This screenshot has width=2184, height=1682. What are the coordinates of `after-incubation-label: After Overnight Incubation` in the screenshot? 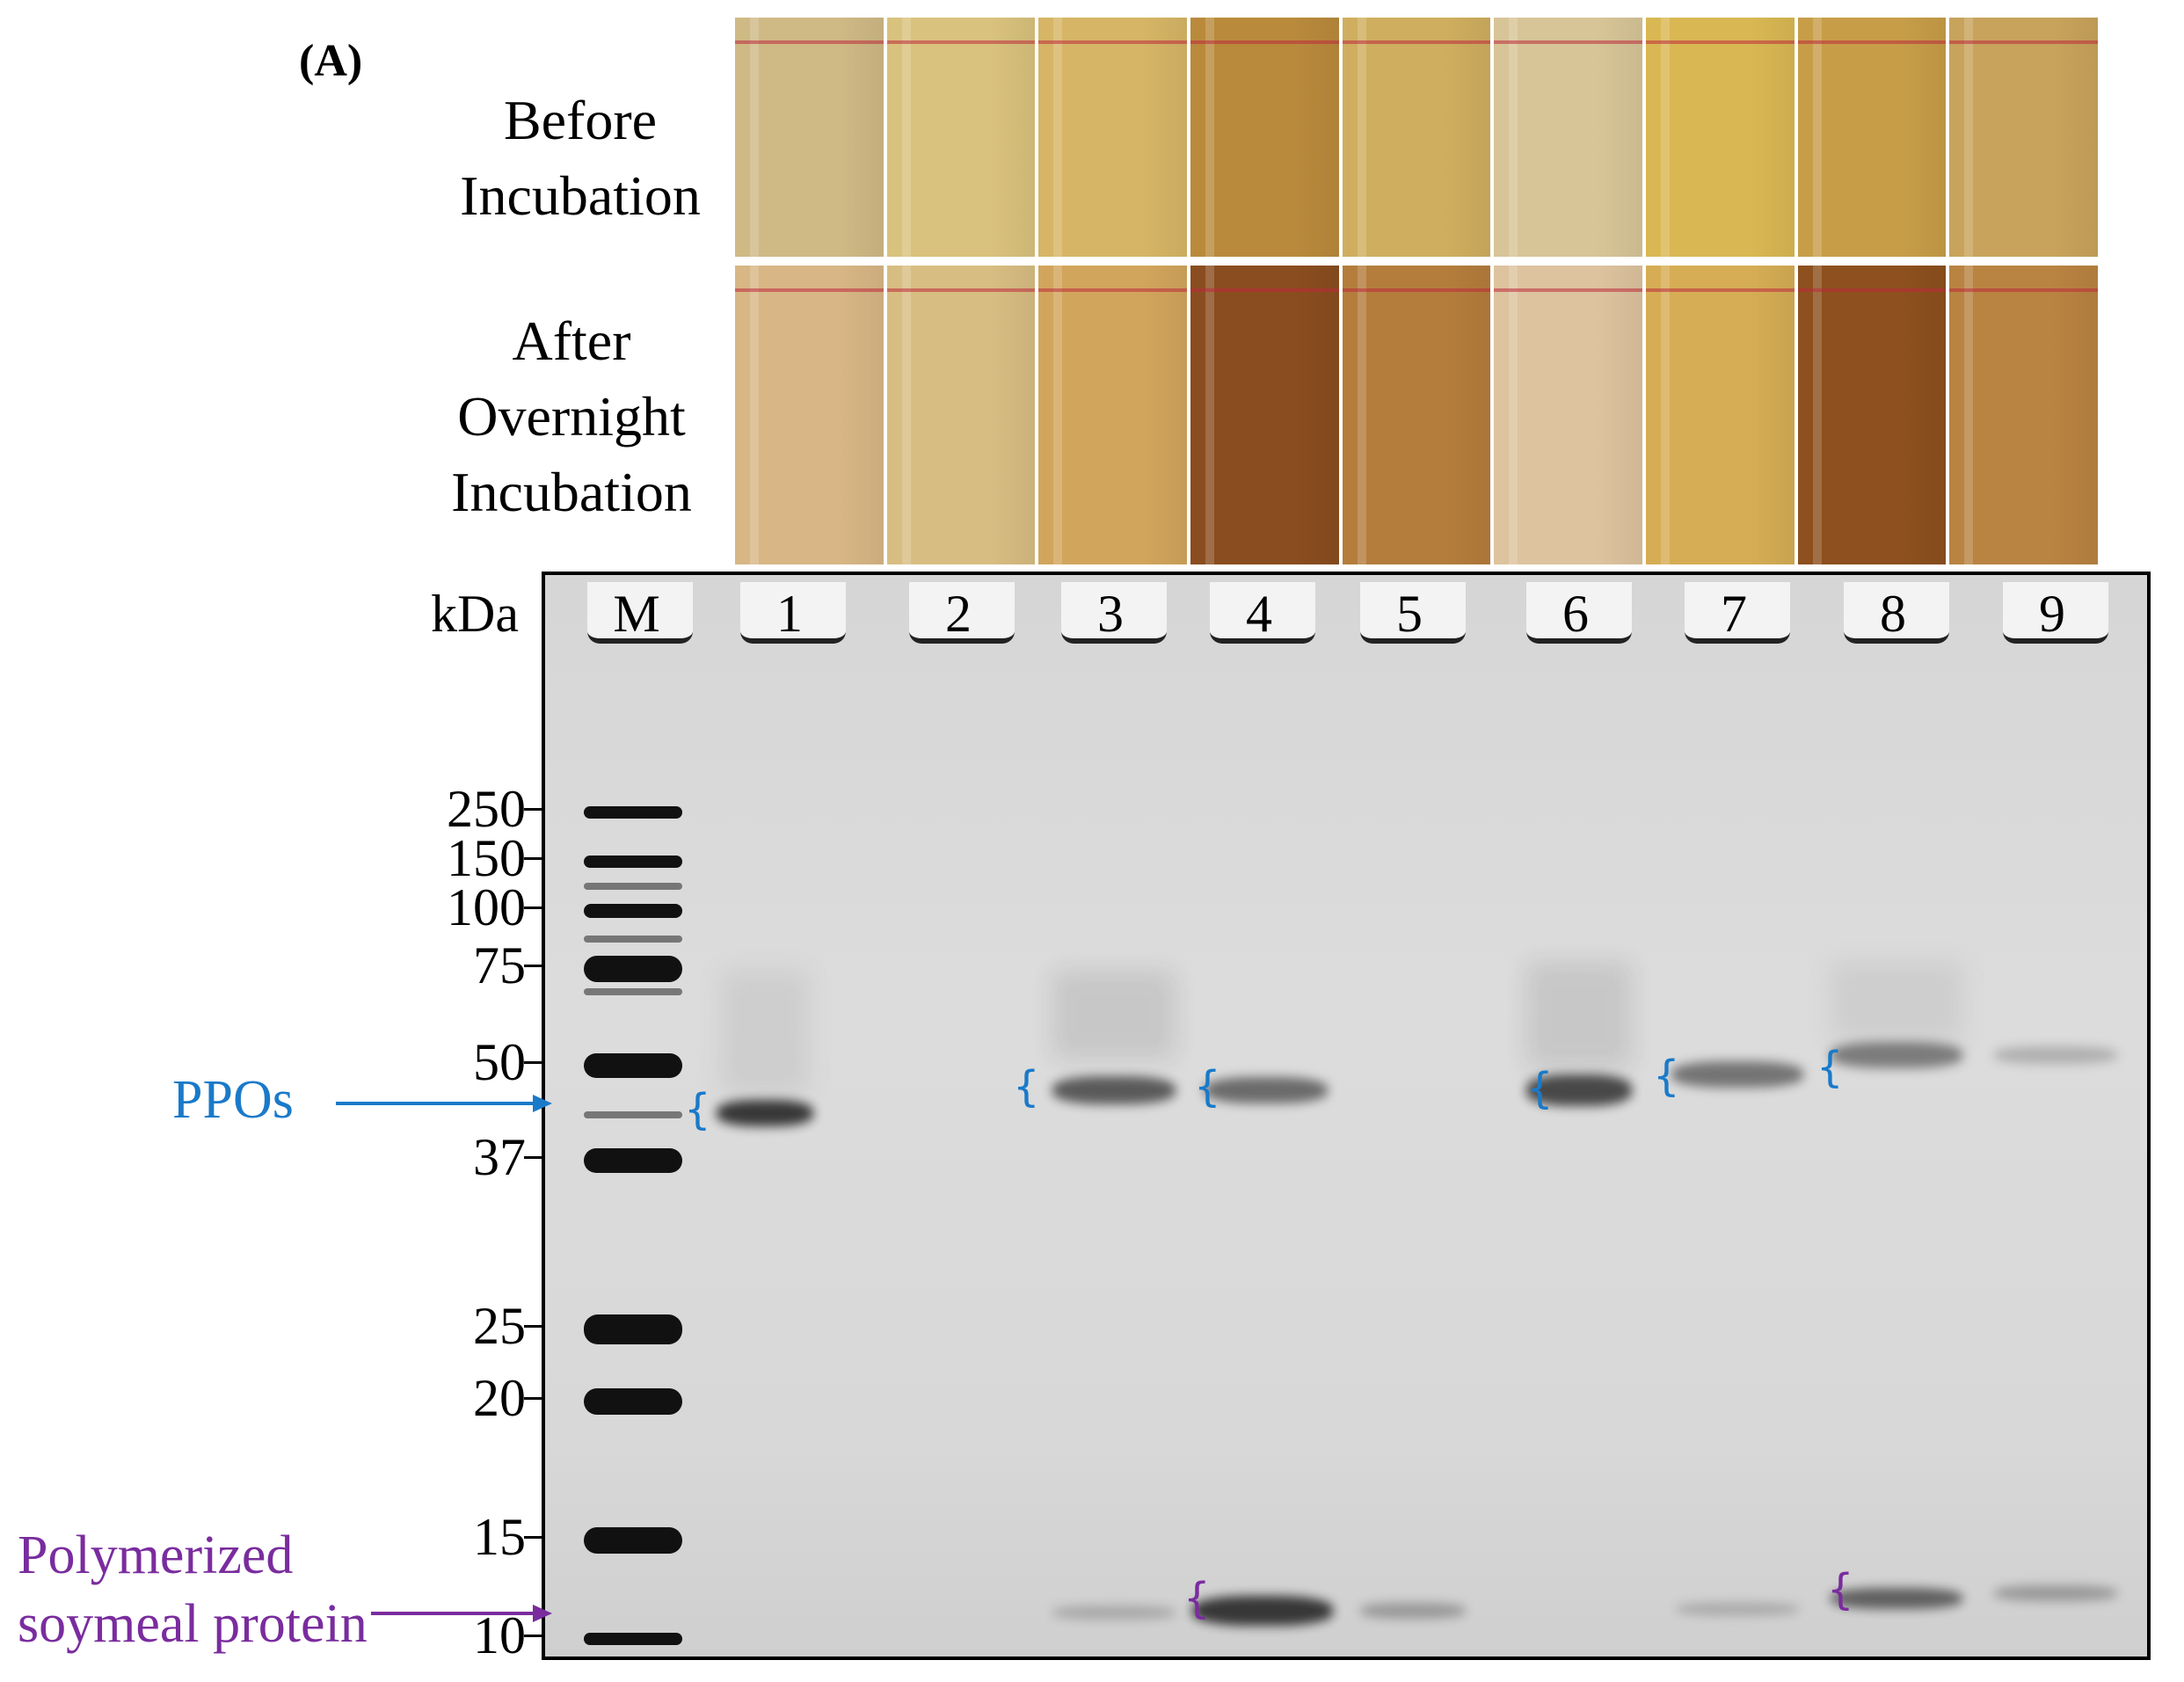 It's located at (571, 417).